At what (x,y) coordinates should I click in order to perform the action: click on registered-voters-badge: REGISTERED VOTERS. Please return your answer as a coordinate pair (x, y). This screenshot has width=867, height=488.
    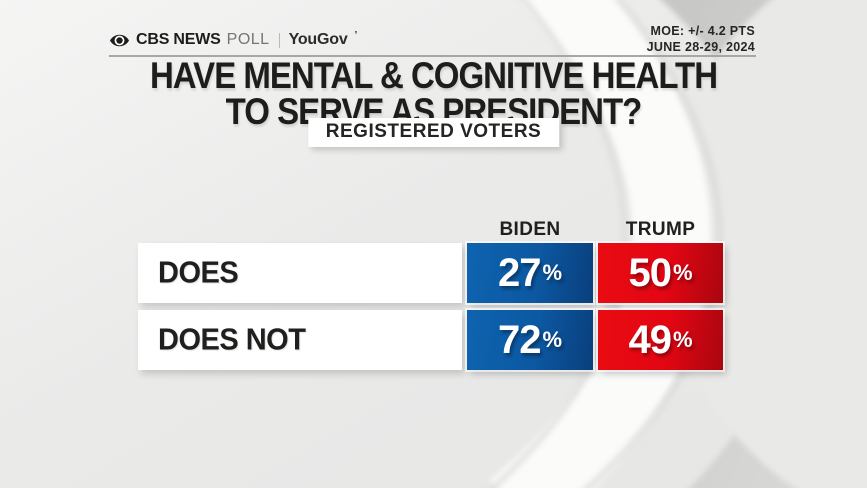
    Looking at the image, I should click on (433, 132).